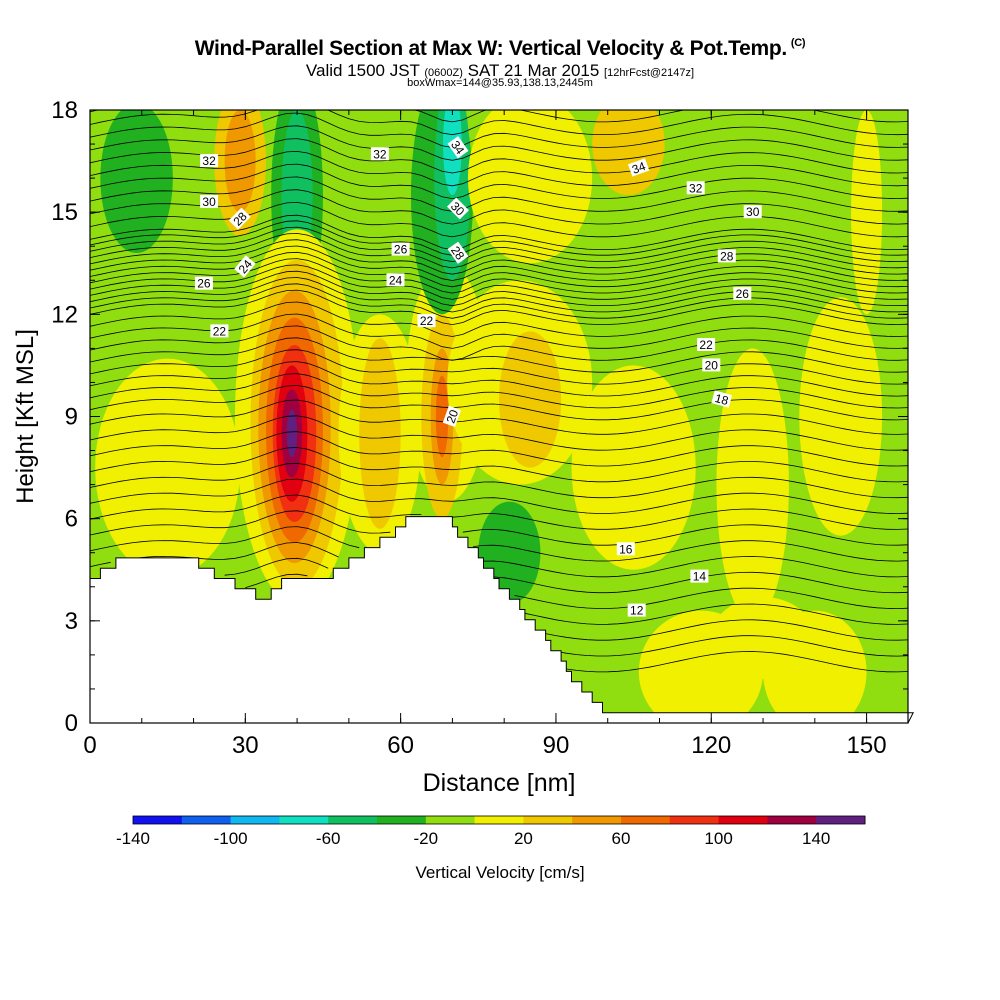 The height and width of the screenshot is (1000, 1000). I want to click on y-tick-label: 6, so click(71, 519).